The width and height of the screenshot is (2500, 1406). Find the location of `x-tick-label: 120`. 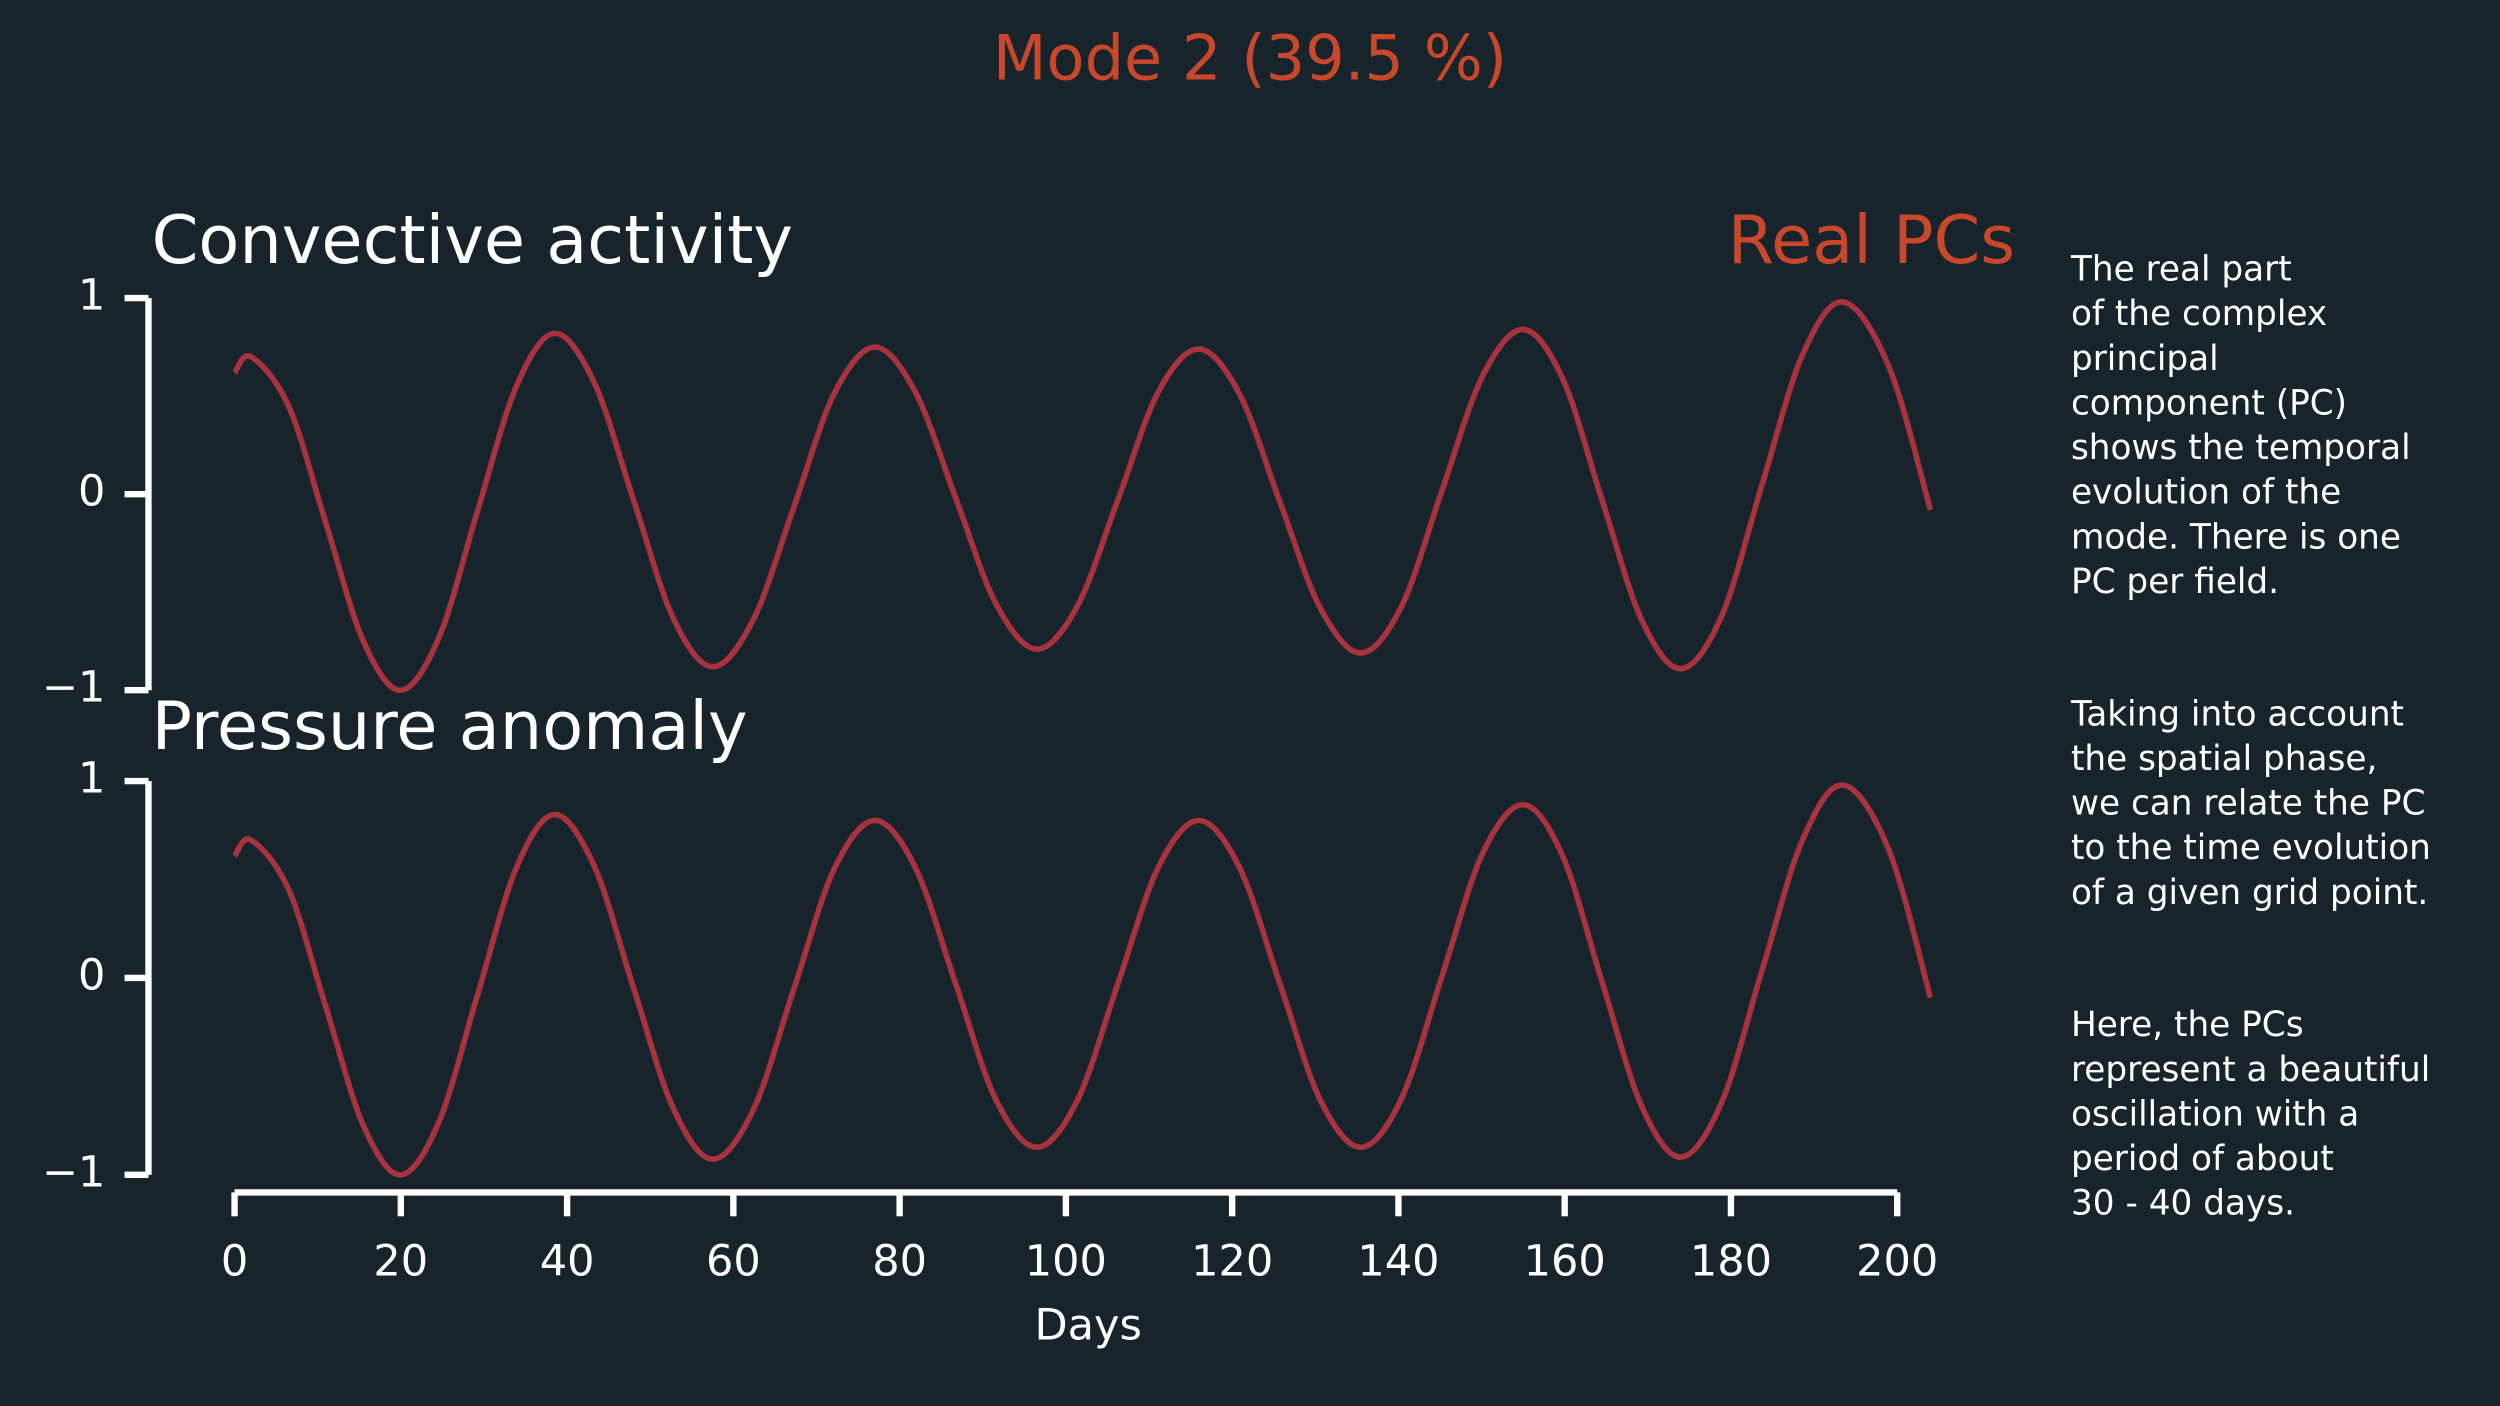

x-tick-label: 120 is located at coordinates (1232, 1262).